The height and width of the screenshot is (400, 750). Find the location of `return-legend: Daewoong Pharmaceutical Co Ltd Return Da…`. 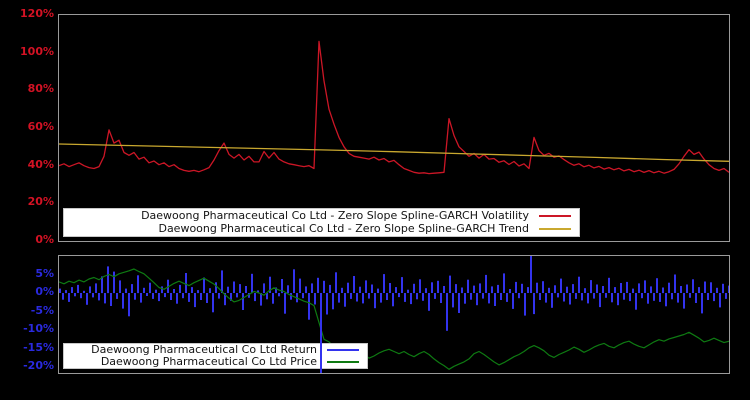

return-legend: Daewoong Pharmaceutical Co Ltd Return Da… is located at coordinates (215, 356).